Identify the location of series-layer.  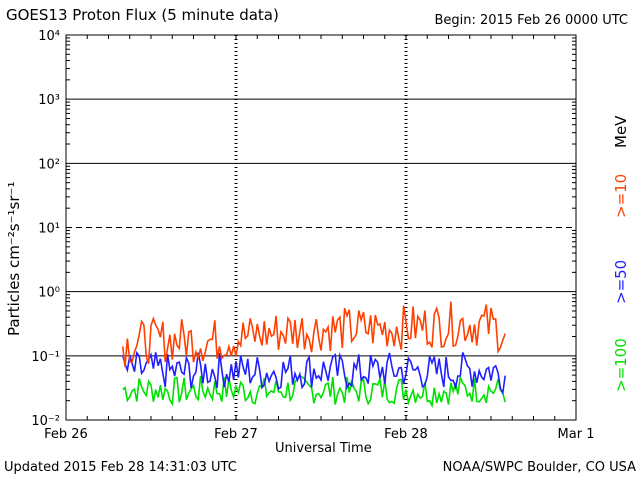
(313, 355).